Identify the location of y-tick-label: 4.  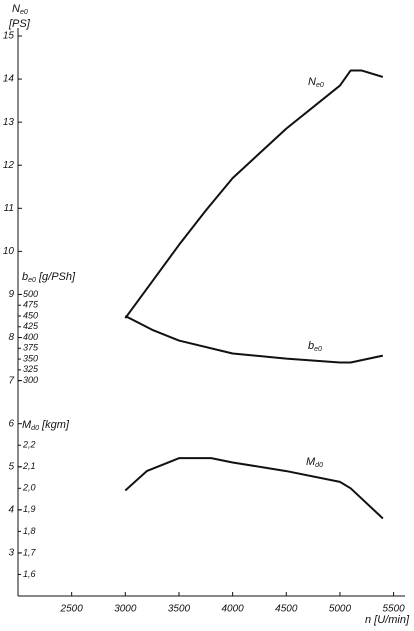
(11, 509).